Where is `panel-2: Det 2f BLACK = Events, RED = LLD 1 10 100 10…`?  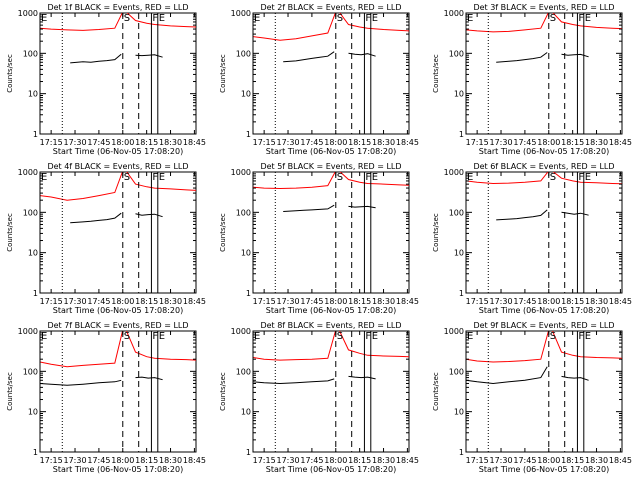 panel-2: Det 2f BLACK = Events, RED = LLD 1 10 100 10… is located at coordinates (319, 79).